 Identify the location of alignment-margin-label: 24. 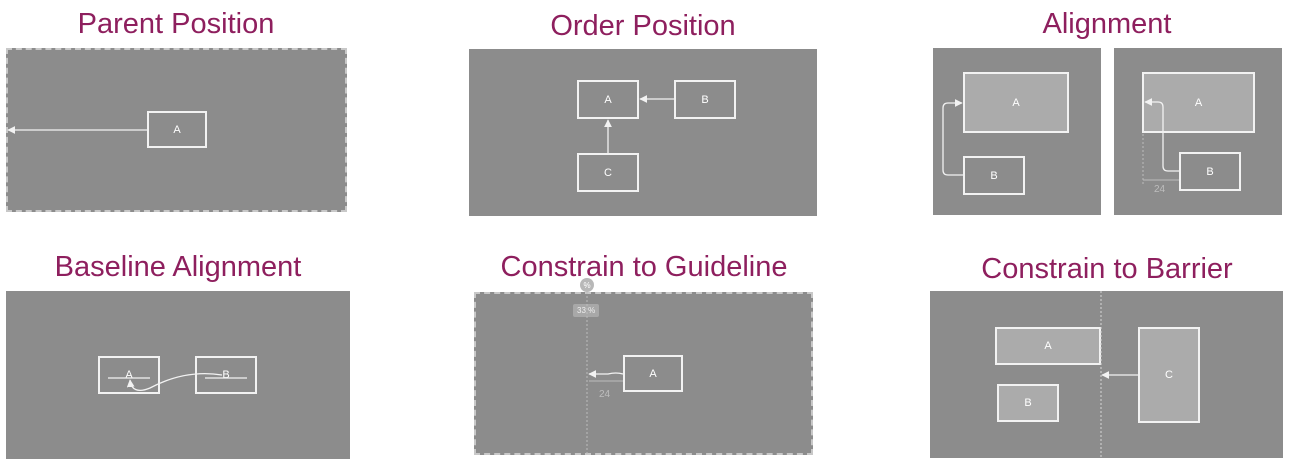
(1160, 189).